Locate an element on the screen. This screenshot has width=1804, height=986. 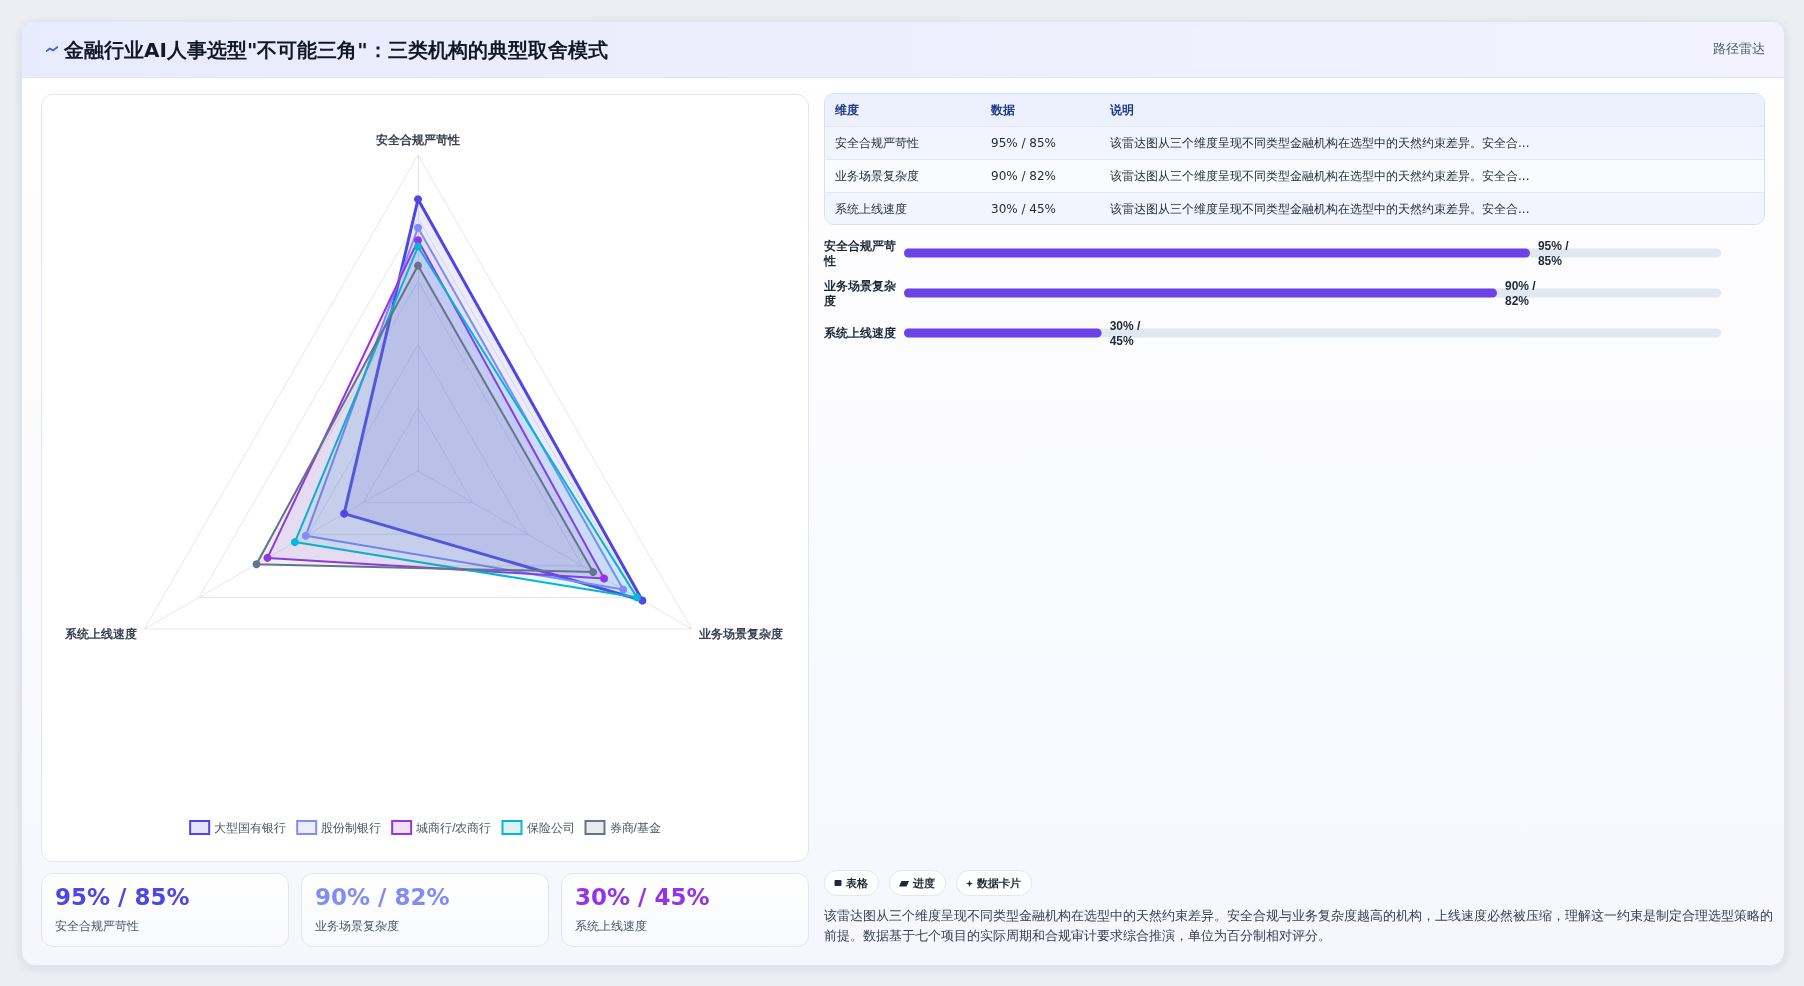
text: 维度 is located at coordinates (847, 110).